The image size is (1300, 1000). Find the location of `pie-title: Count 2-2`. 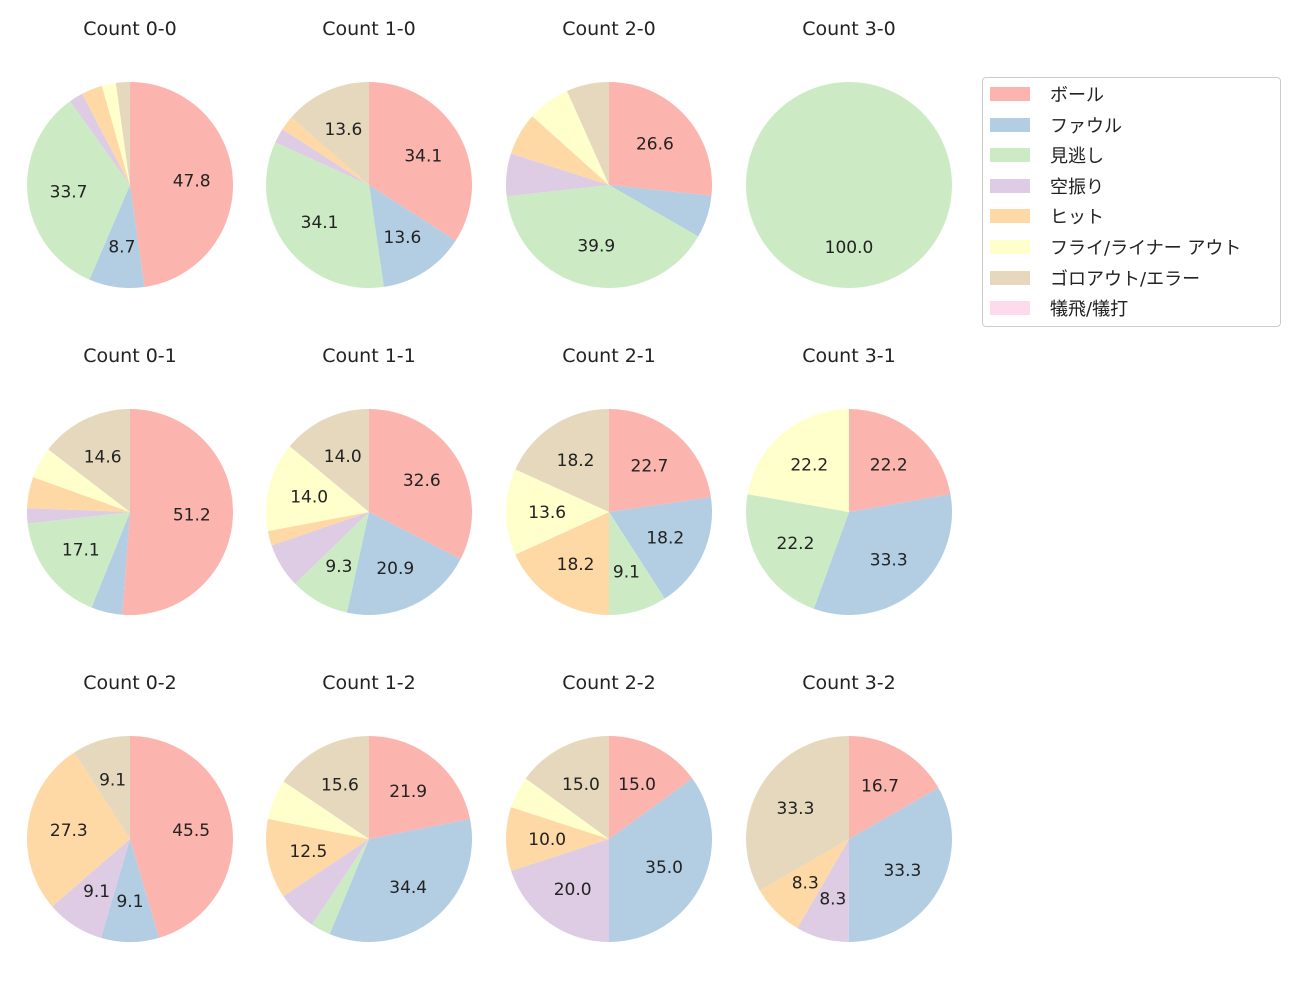

pie-title: Count 2-2 is located at coordinates (609, 683).